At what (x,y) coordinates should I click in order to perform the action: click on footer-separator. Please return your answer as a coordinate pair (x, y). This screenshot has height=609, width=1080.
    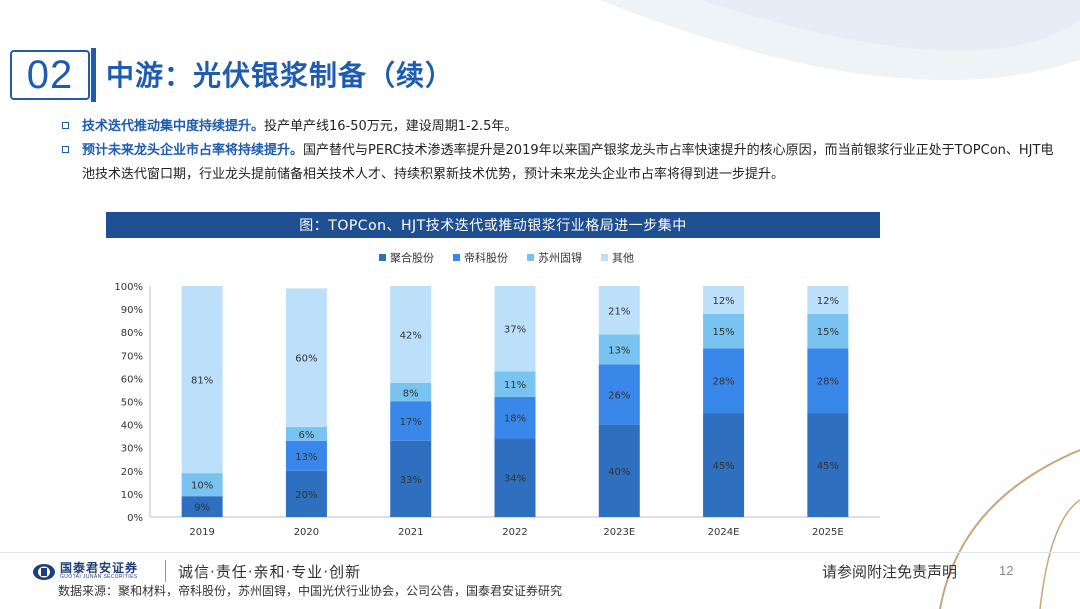
    Looking at the image, I should click on (165, 571).